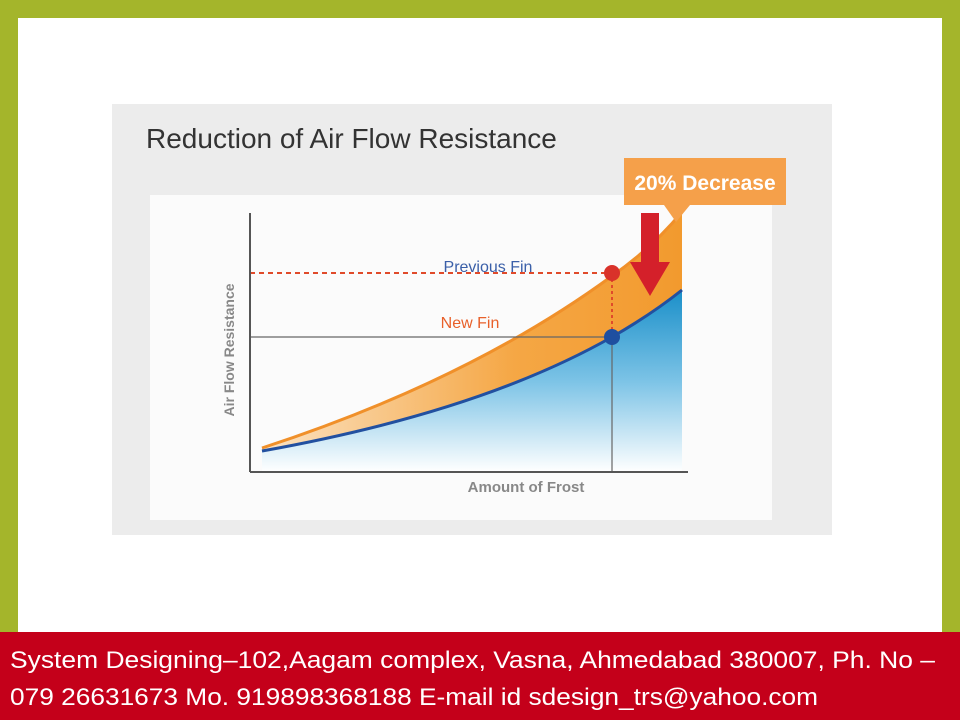 This screenshot has width=960, height=720. What do you see at coordinates (229, 349) in the screenshot?
I see `y-axis-label: Air Flow Resistance` at bounding box center [229, 349].